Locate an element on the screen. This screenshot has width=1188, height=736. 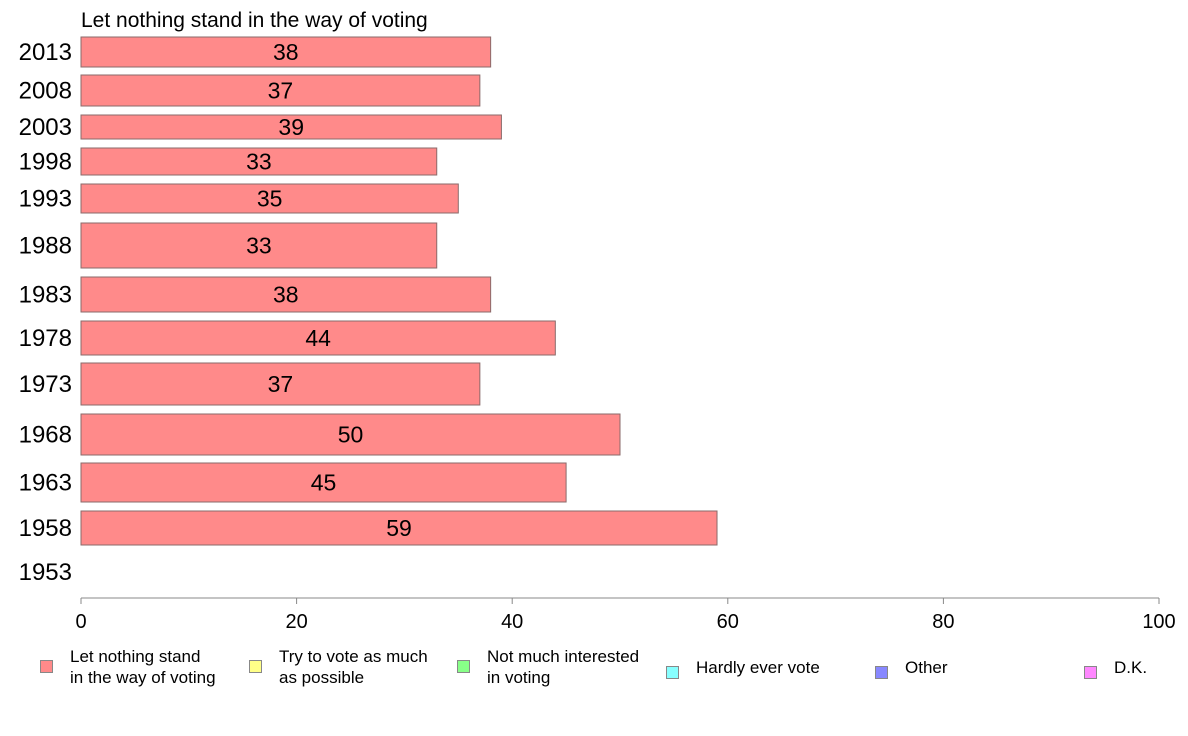
year-label-1958: 1958 is located at coordinates (45, 528).